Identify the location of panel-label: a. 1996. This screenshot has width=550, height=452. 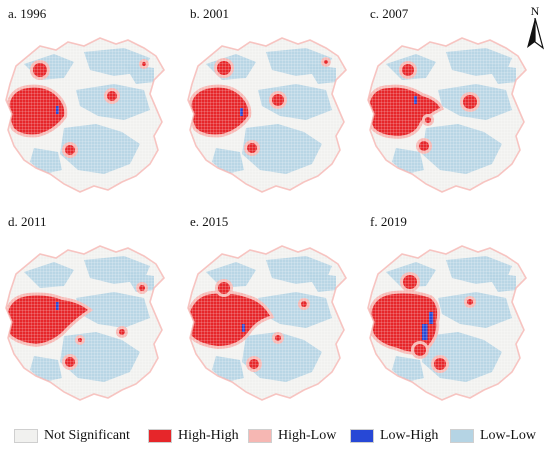
(27, 13).